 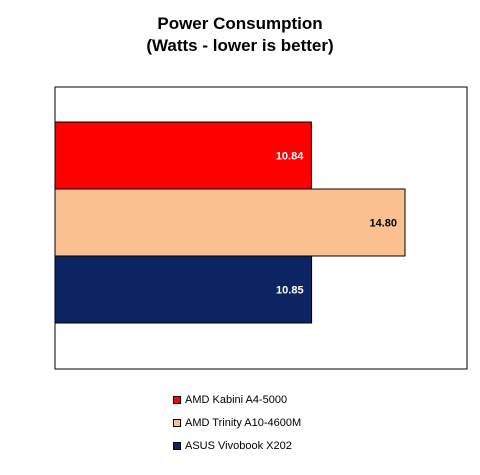 What do you see at coordinates (240, 23) in the screenshot?
I see `chart-title: Power Consumption` at bounding box center [240, 23].